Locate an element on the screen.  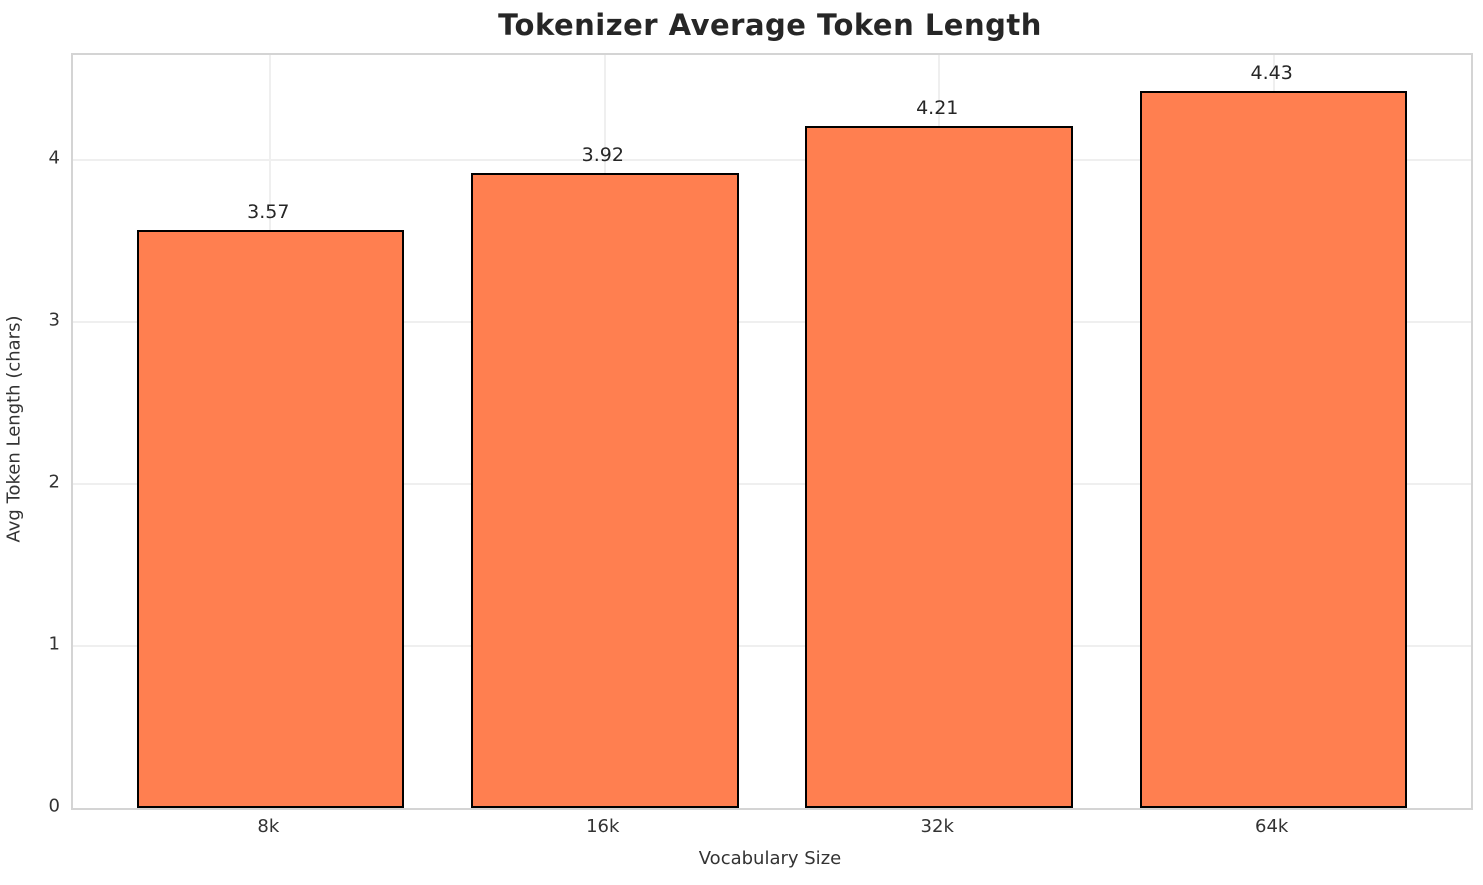
bar-16k is located at coordinates (604, 490).